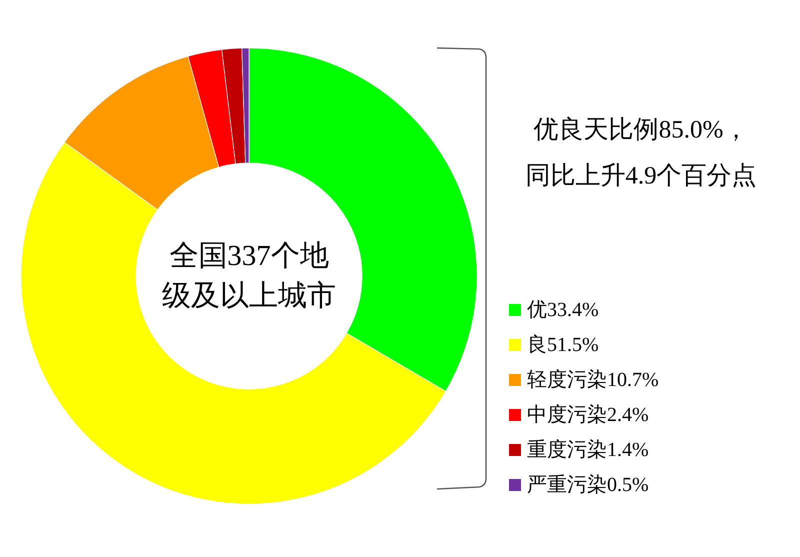 The image size is (800, 557). I want to click on legend-label: 中度污染2.4%, so click(588, 415).